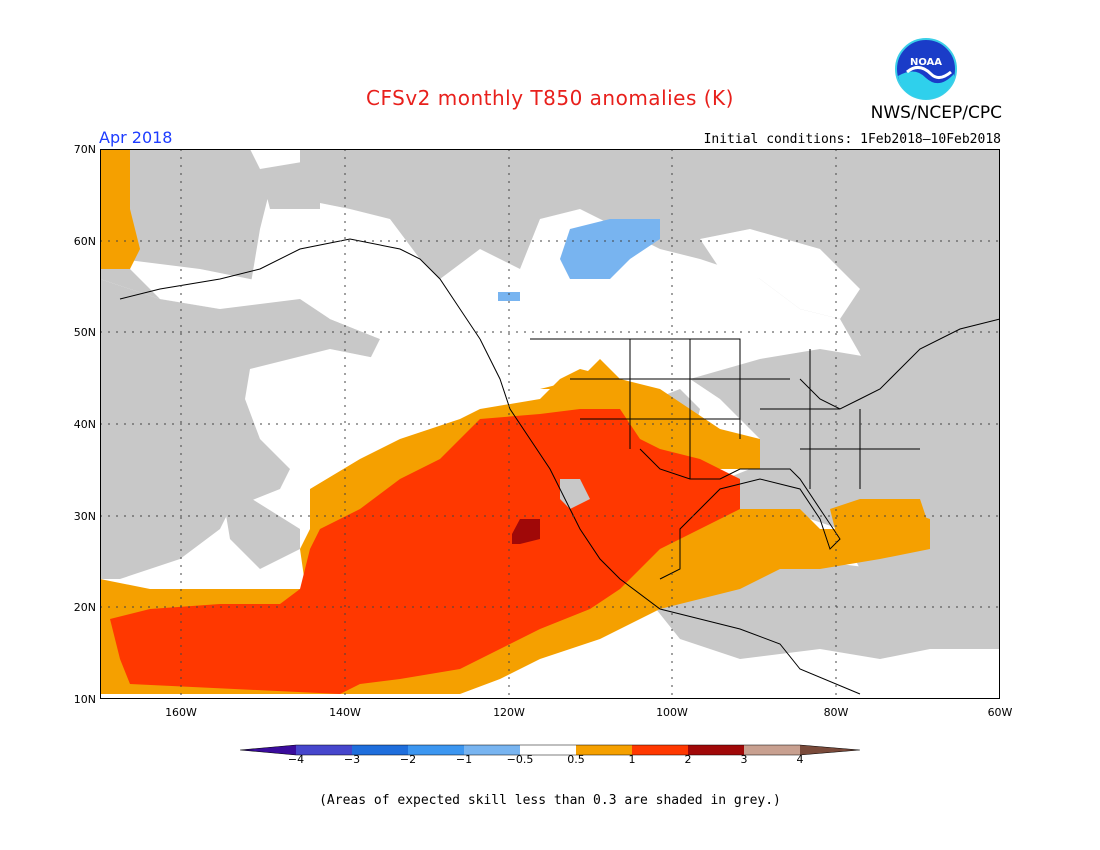  I want to click on color-legend, so click(550, 750).